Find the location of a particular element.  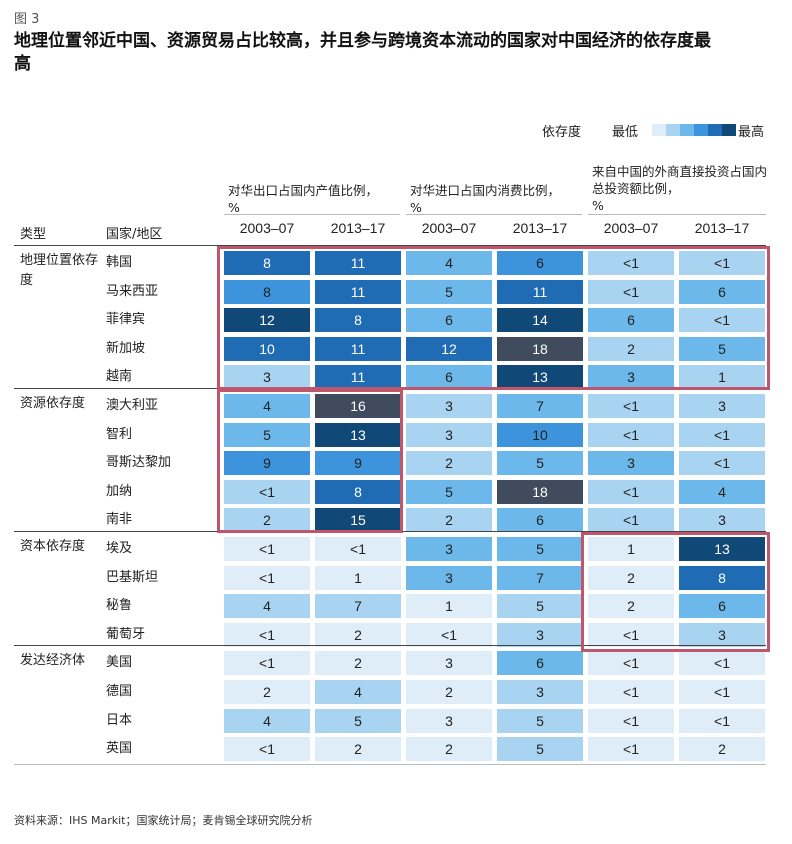

country-label: 日本 is located at coordinates (119, 720).